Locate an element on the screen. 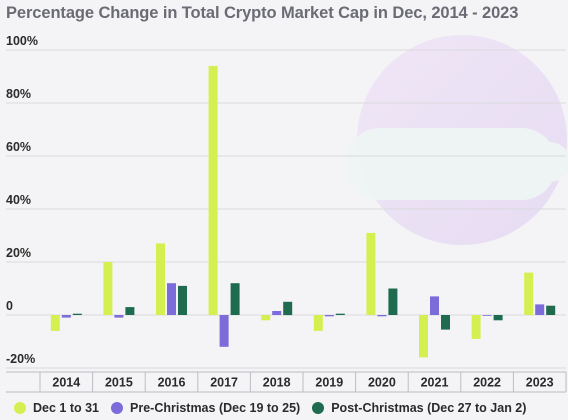 The height and width of the screenshot is (420, 568). legend-swatch-pre-christmas is located at coordinates (117, 408).